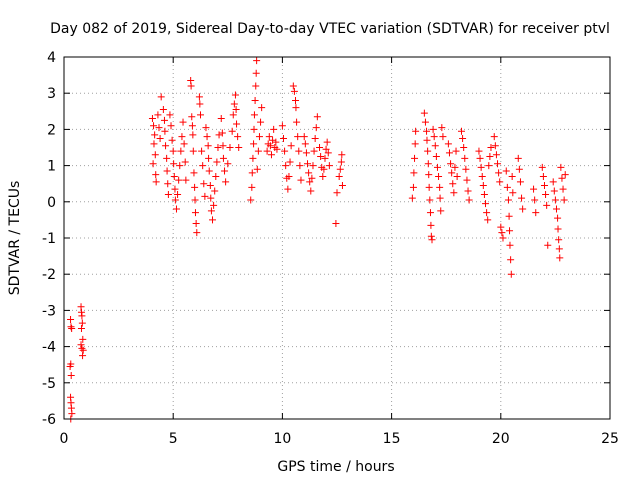 This screenshot has height=480, width=640. I want to click on y-axis-label: SDTVAR / TECUs, so click(15, 238).